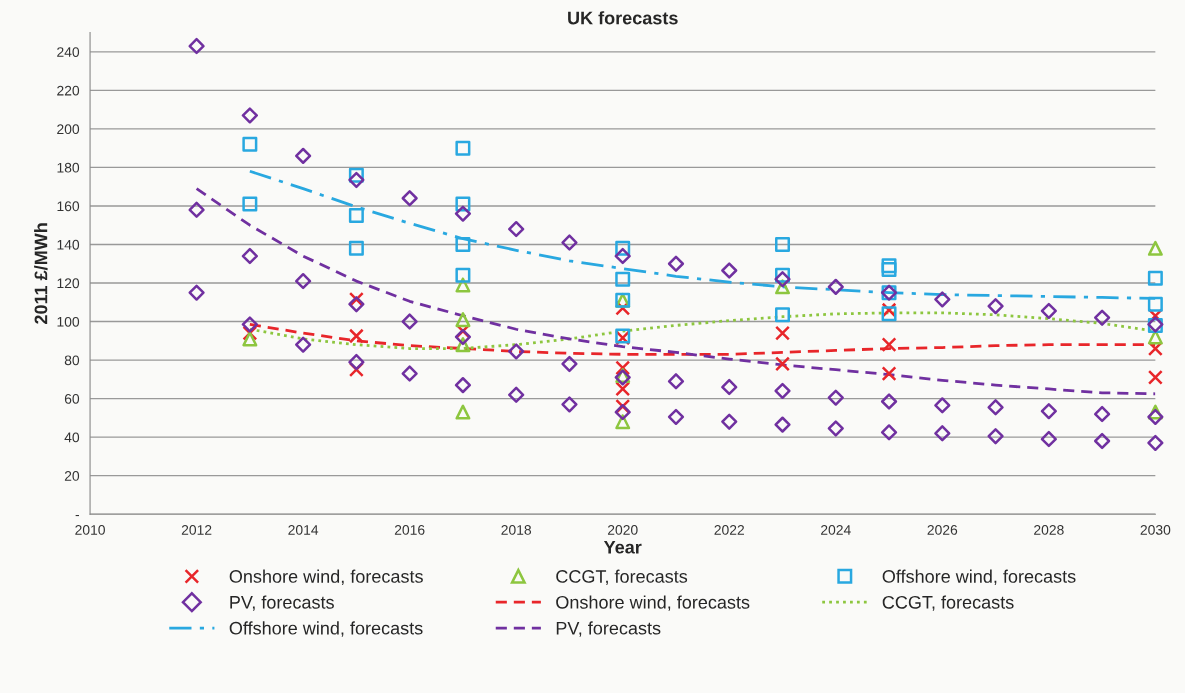  Describe the element at coordinates (68, 129) in the screenshot. I see `y-tick-label: 200` at that location.